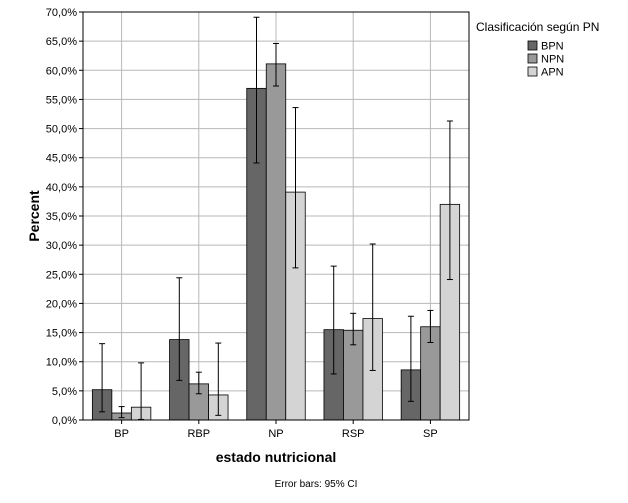  What do you see at coordinates (34, 216) in the screenshot?
I see `y-axis-title: Percent` at bounding box center [34, 216].